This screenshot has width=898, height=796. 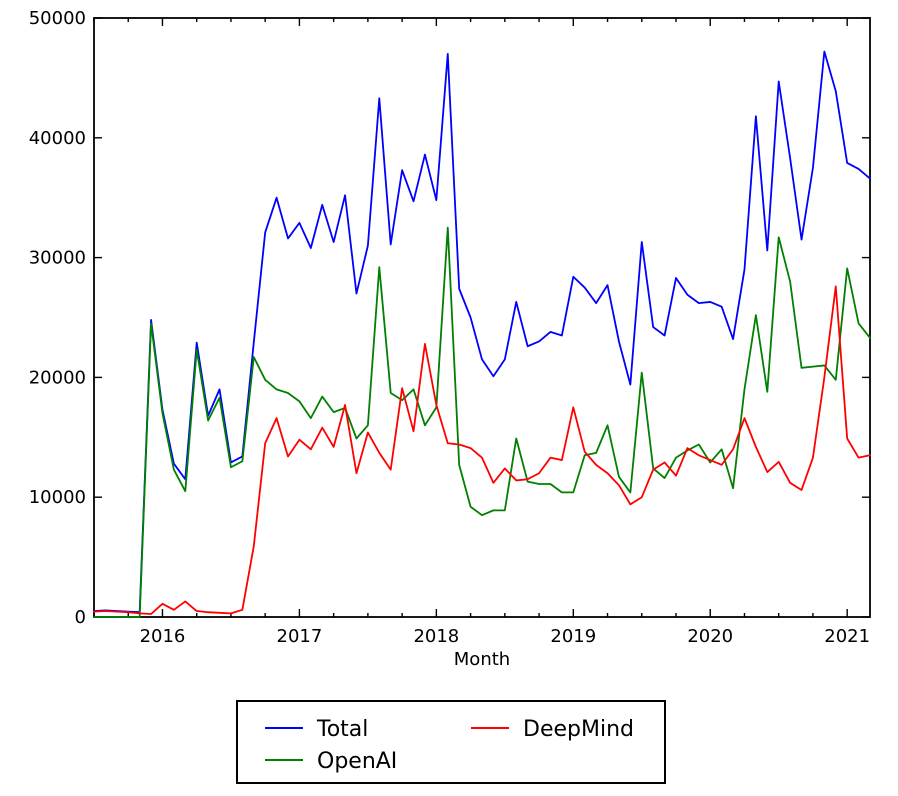 What do you see at coordinates (163, 636) in the screenshot?
I see `x-tick-label: 2016` at bounding box center [163, 636].